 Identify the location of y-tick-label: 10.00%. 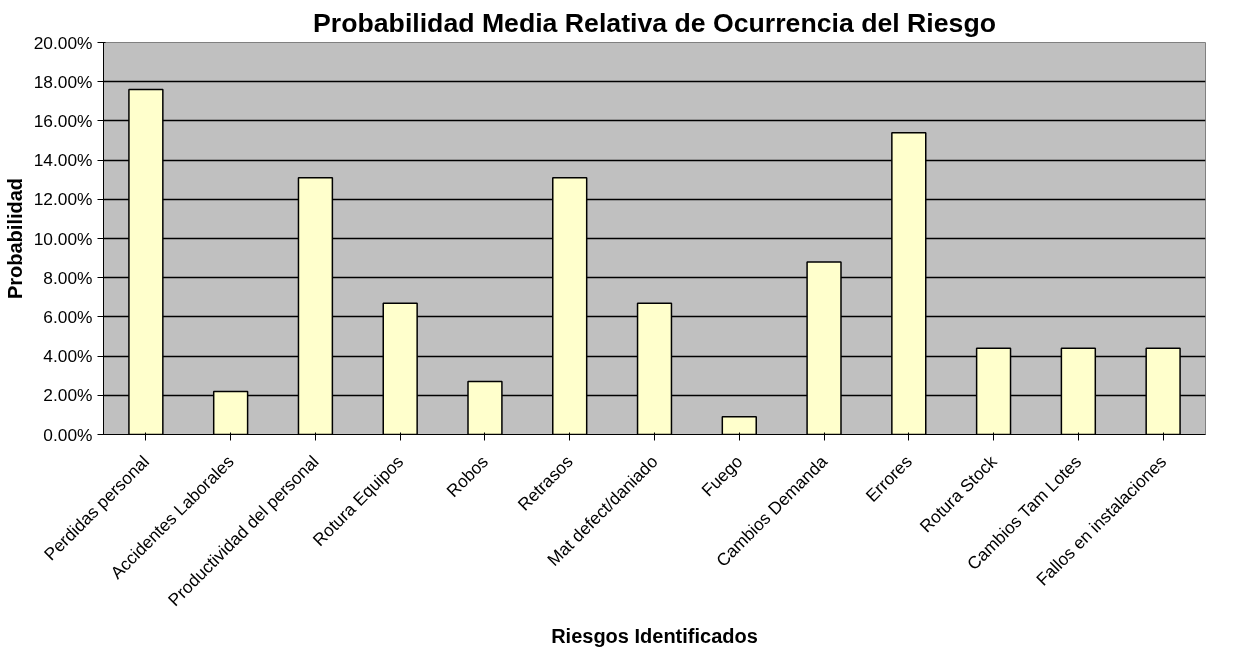
(63, 238).